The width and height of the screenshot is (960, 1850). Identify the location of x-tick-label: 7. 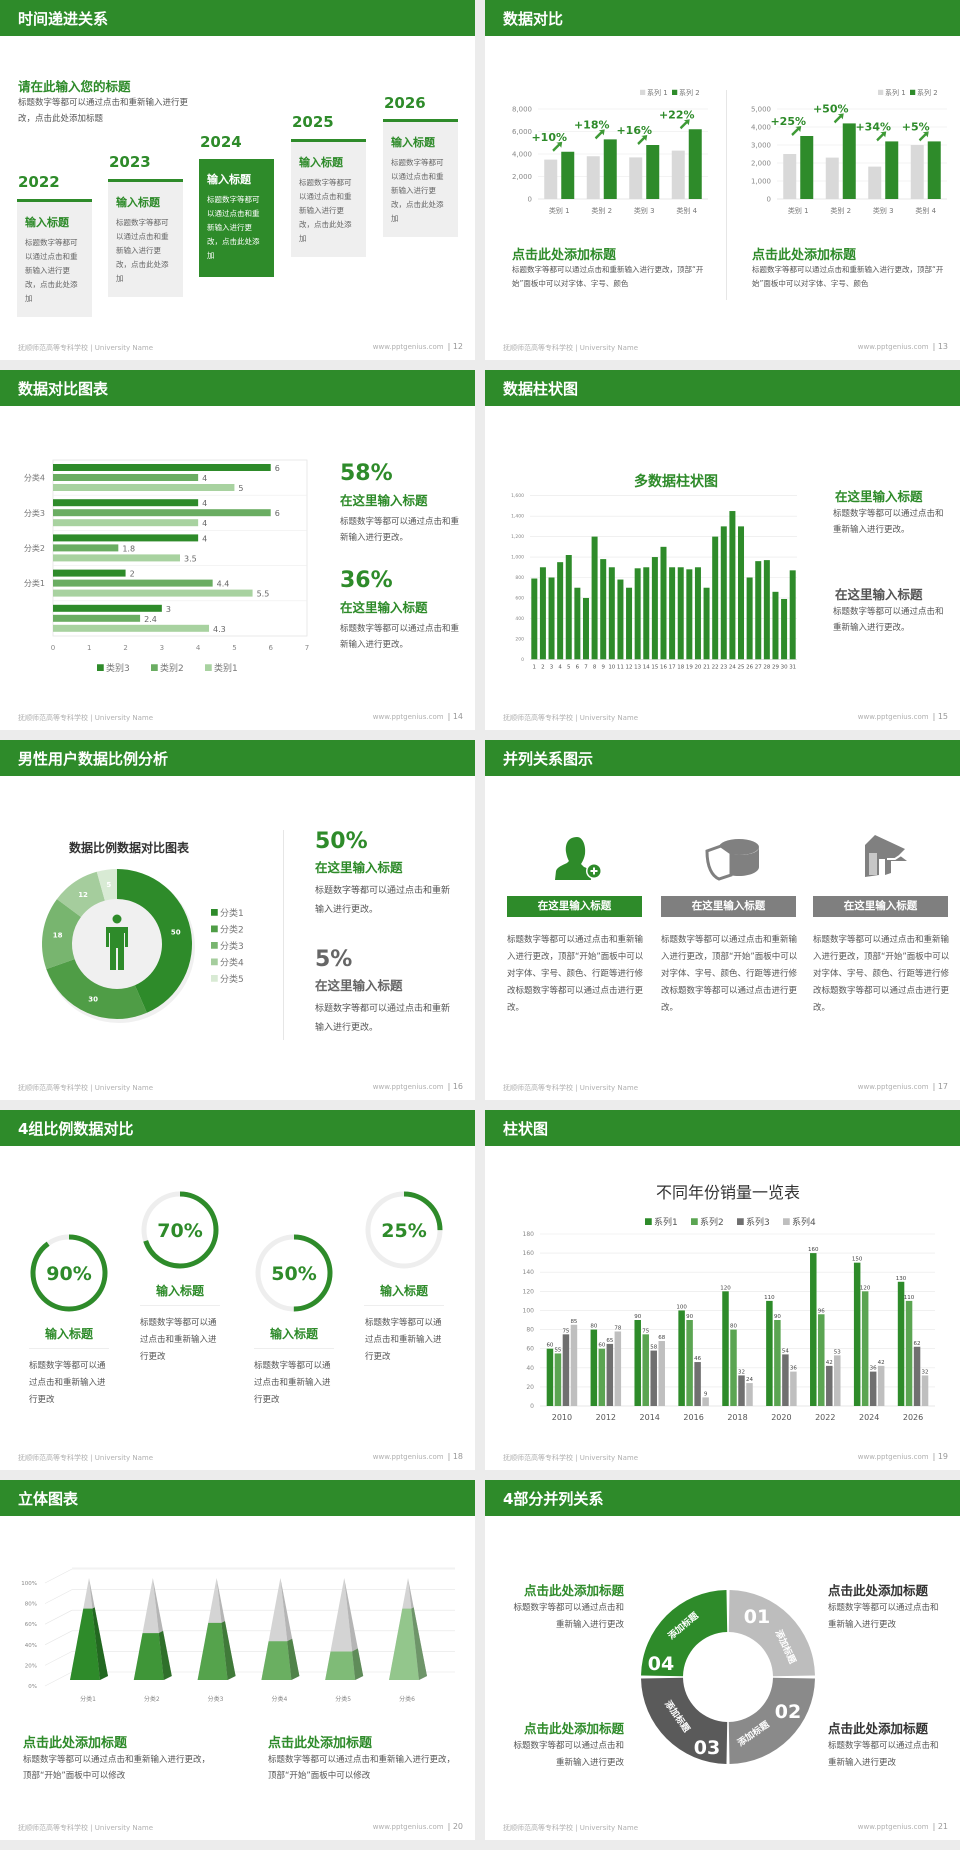
(586, 667).